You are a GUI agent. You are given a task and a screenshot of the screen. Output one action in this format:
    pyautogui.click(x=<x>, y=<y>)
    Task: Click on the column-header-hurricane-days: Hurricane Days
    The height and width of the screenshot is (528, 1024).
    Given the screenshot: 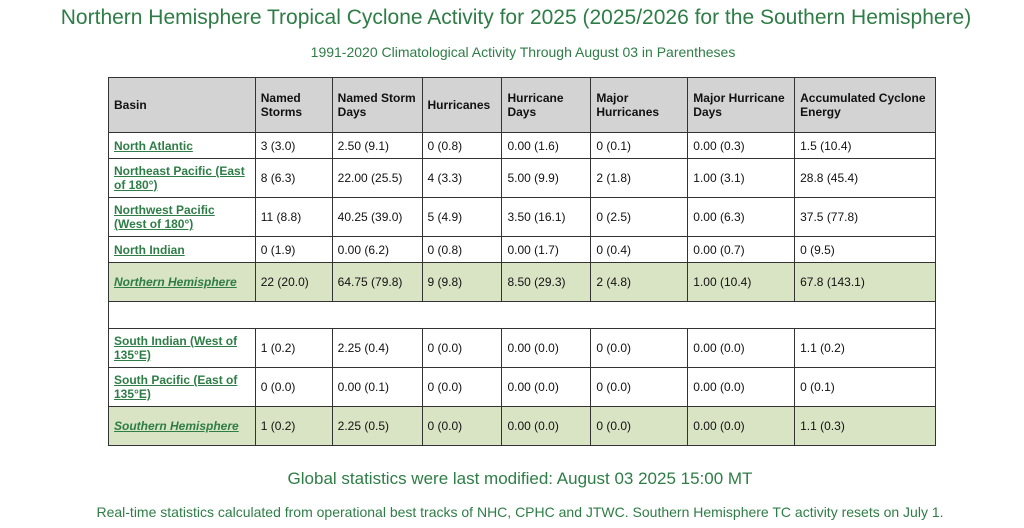 What is the action you would take?
    pyautogui.click(x=546, y=105)
    